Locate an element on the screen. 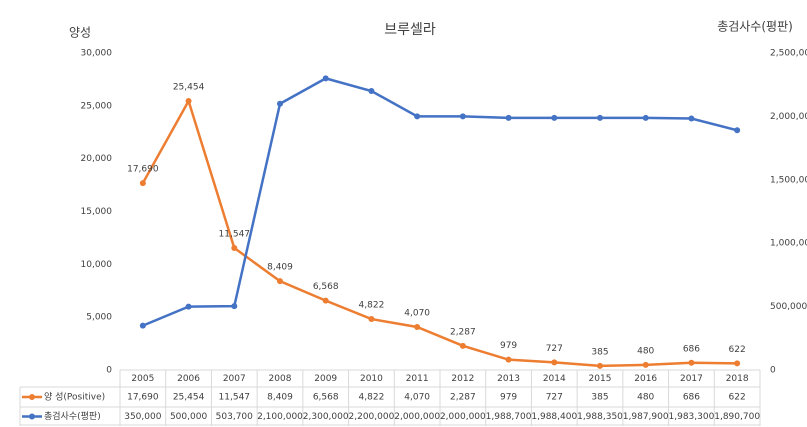 The image size is (807, 427). table-cell: 8,409 is located at coordinates (280, 398).